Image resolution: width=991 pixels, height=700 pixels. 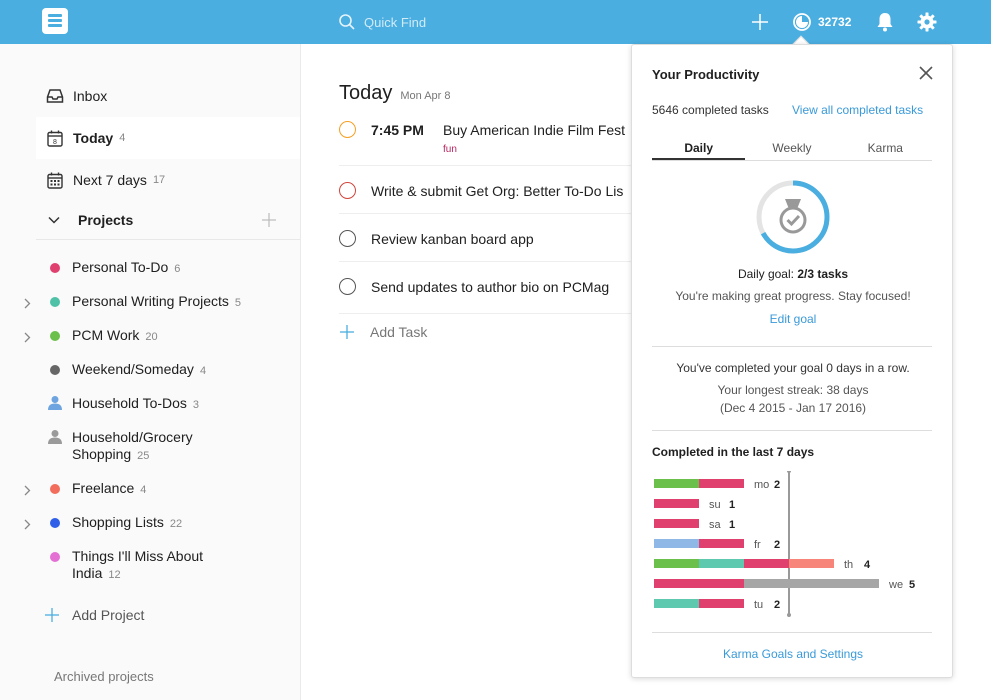 What do you see at coordinates (733, 452) in the screenshot?
I see `chart-title: Completed in the last 7 days` at bounding box center [733, 452].